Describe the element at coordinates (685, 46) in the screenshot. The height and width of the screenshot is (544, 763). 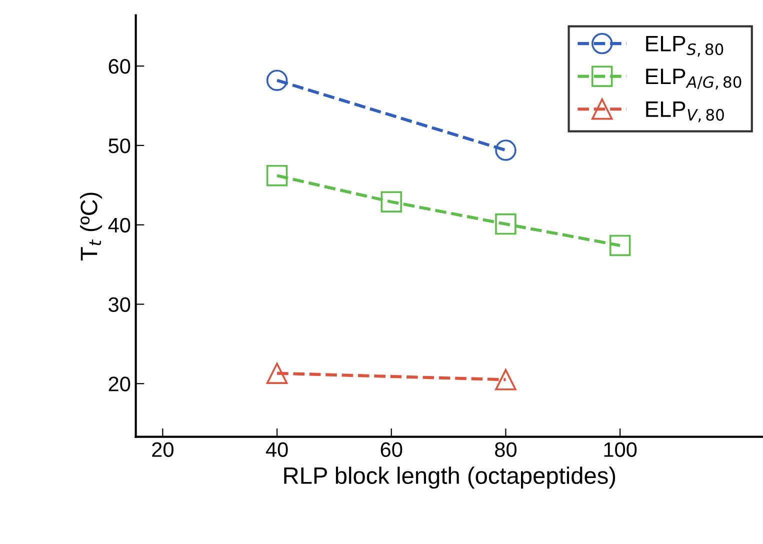
I see `legend-label: ELP$_{S,80}$` at that location.